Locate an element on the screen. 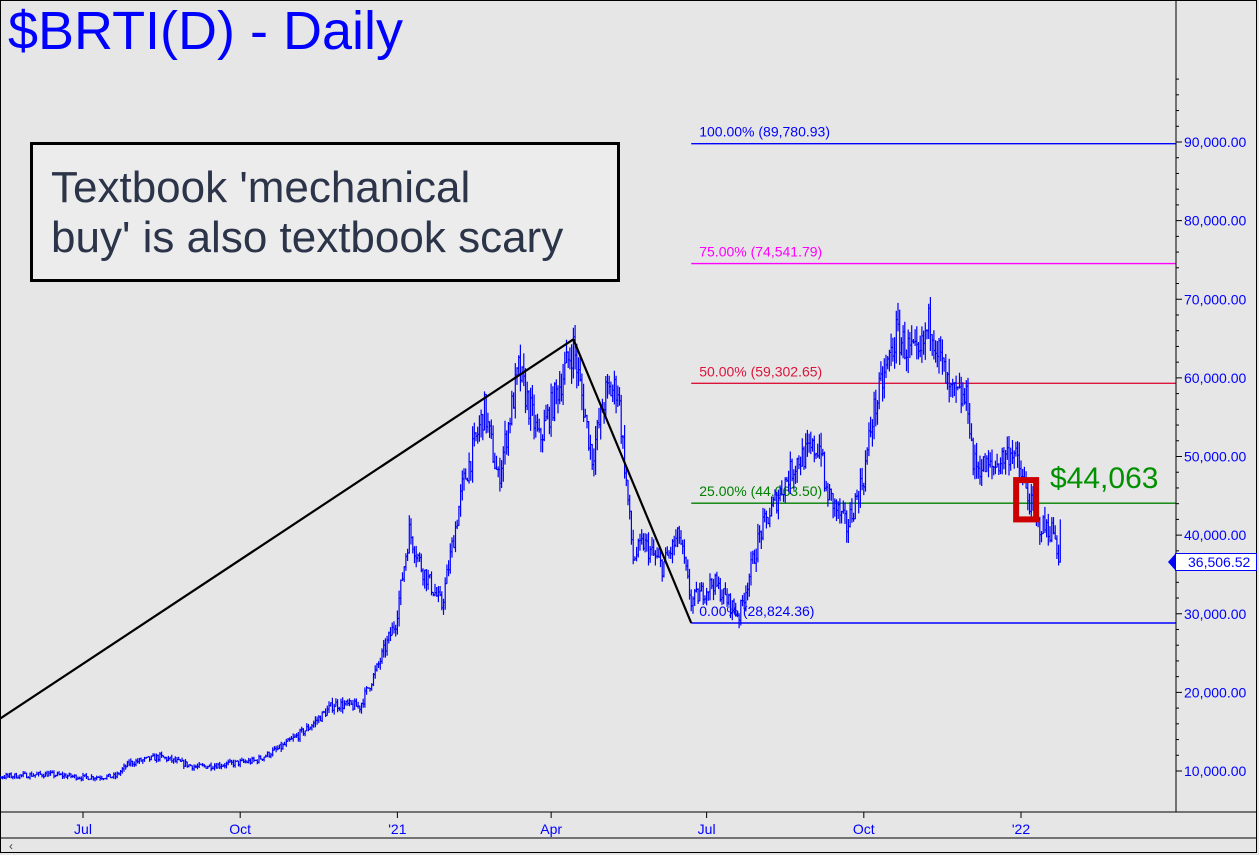 The width and height of the screenshot is (1259, 855). trend-line is located at coordinates (632, 481).